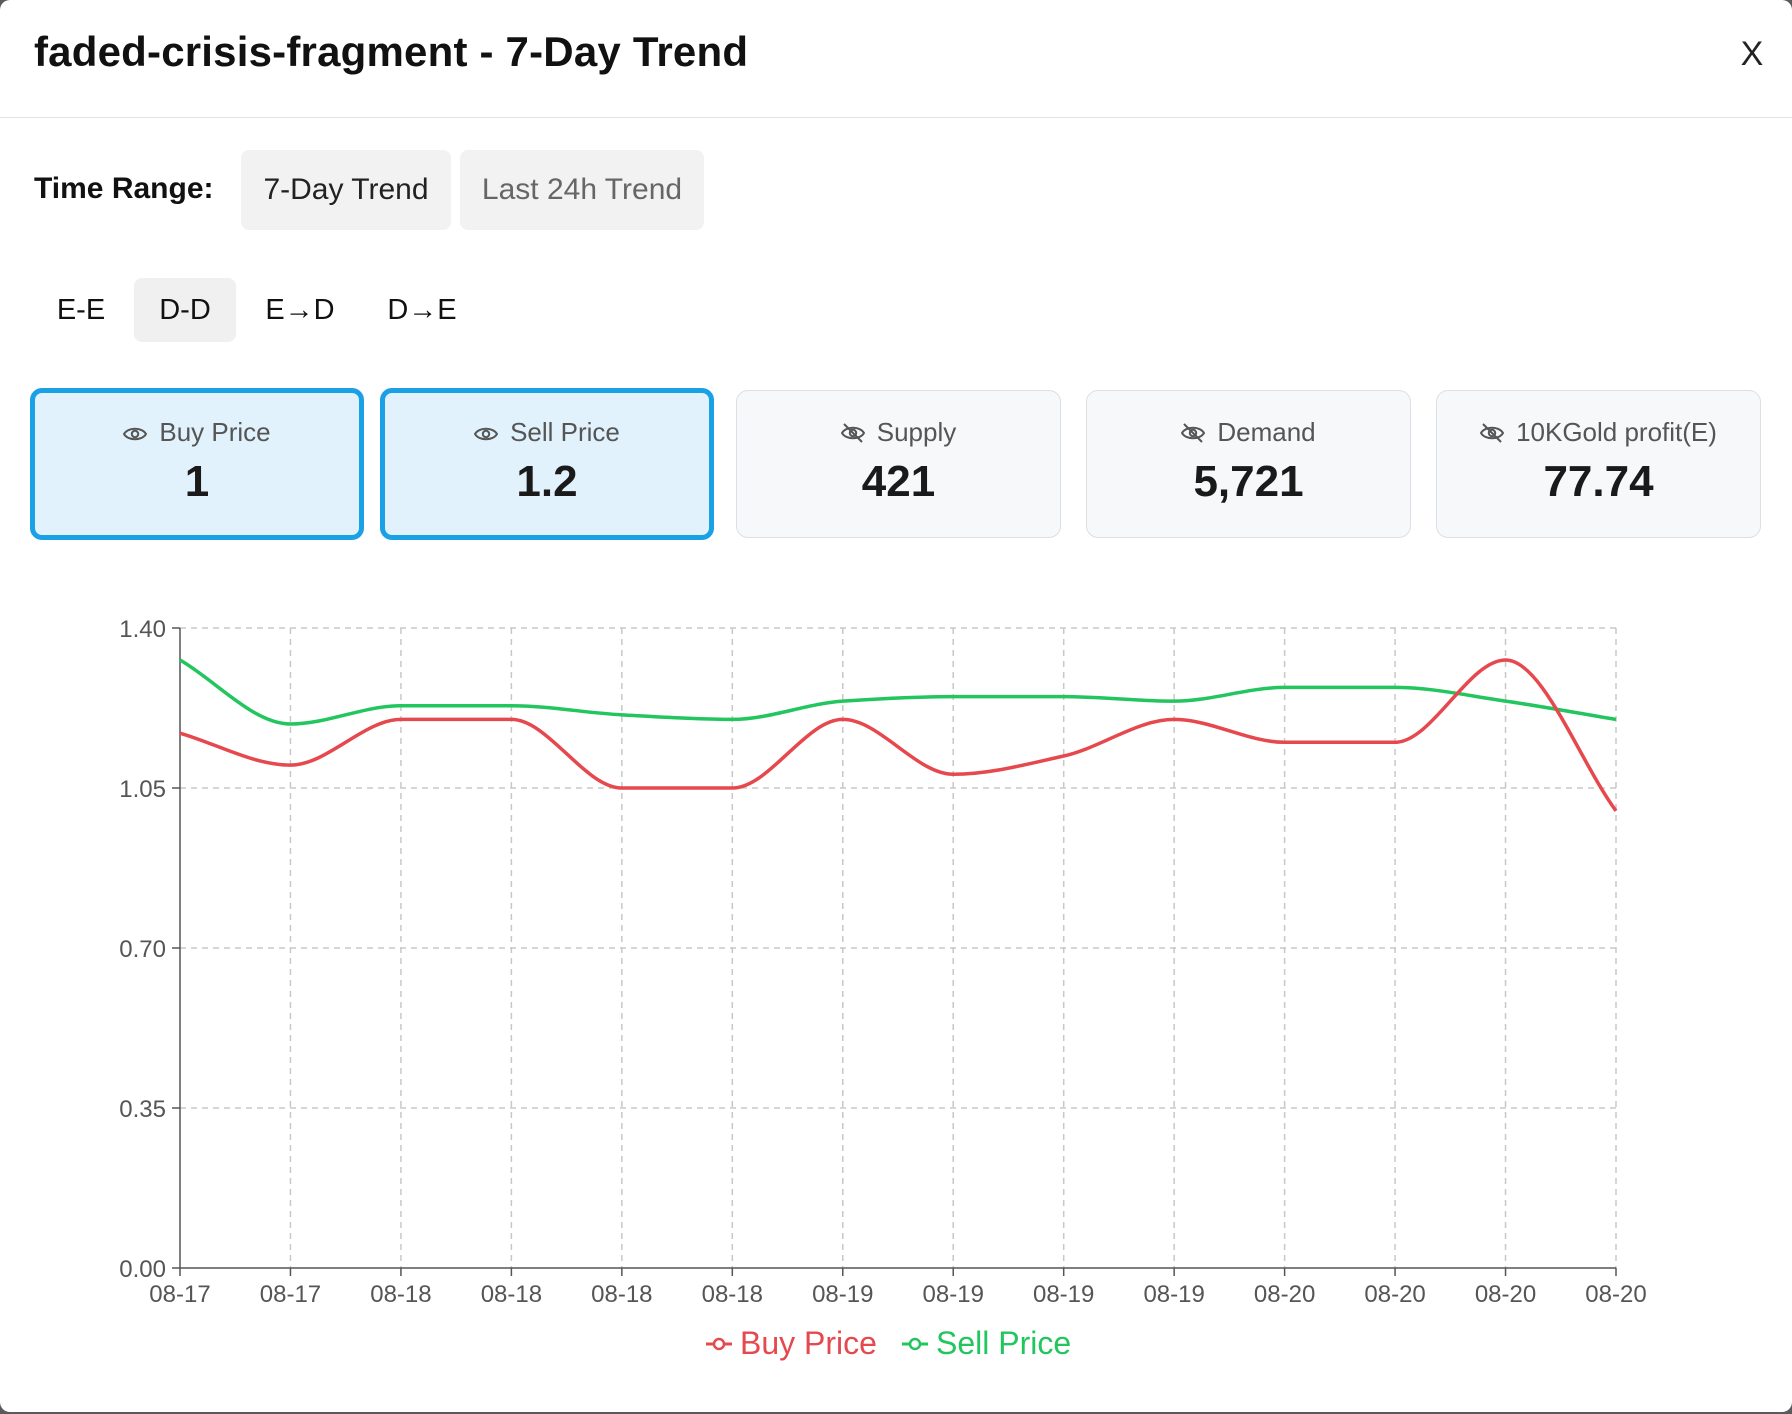 This screenshot has width=1792, height=1414. I want to click on demand-card-label: Demand, so click(1248, 432).